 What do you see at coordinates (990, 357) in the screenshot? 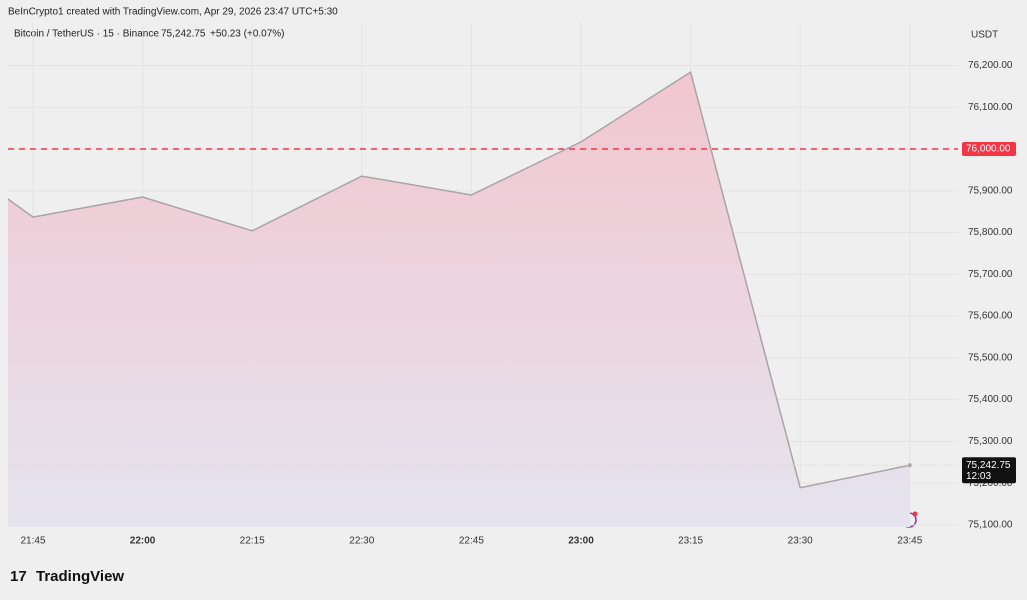
I see `y-tick-label: 75,500.00` at bounding box center [990, 357].